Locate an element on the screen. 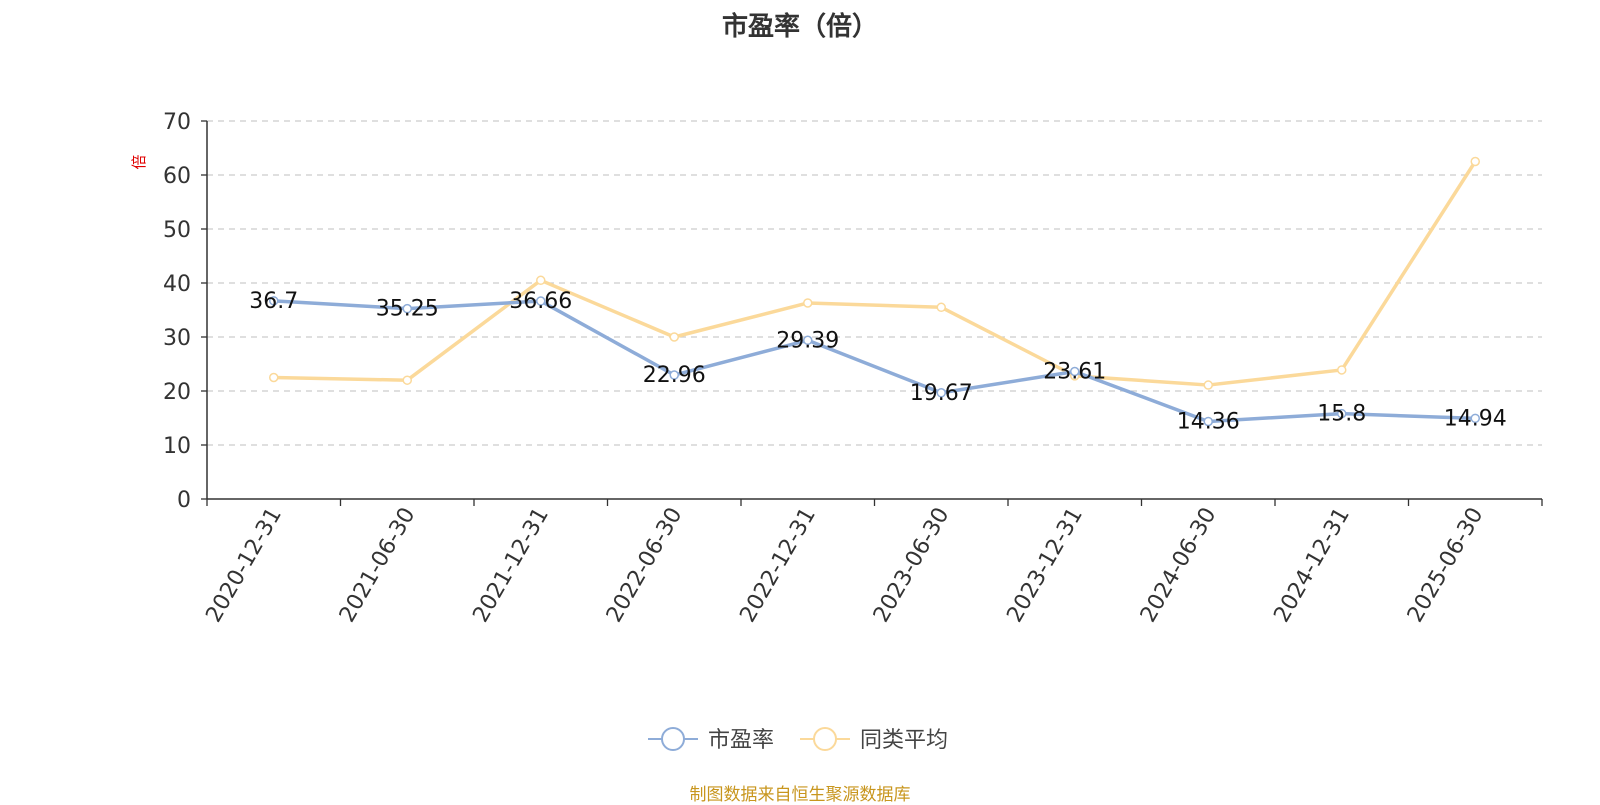 The width and height of the screenshot is (1600, 805). x-tick-label: 2023-06-30 is located at coordinates (912, 565).